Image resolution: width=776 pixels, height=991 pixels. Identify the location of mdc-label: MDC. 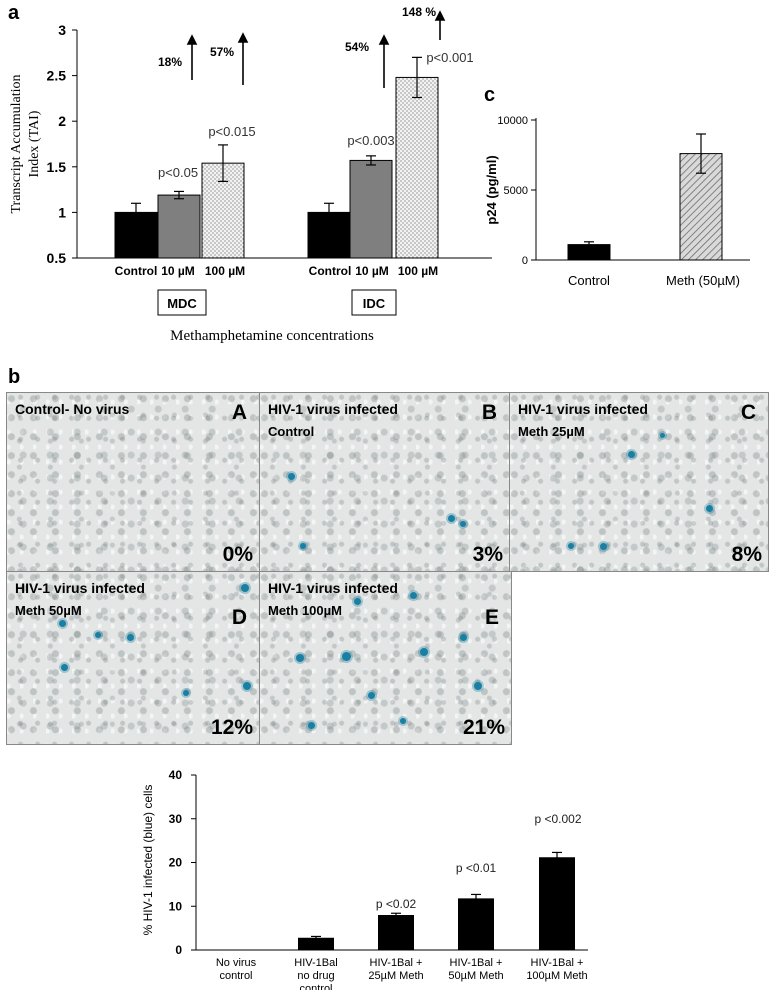
(182, 303).